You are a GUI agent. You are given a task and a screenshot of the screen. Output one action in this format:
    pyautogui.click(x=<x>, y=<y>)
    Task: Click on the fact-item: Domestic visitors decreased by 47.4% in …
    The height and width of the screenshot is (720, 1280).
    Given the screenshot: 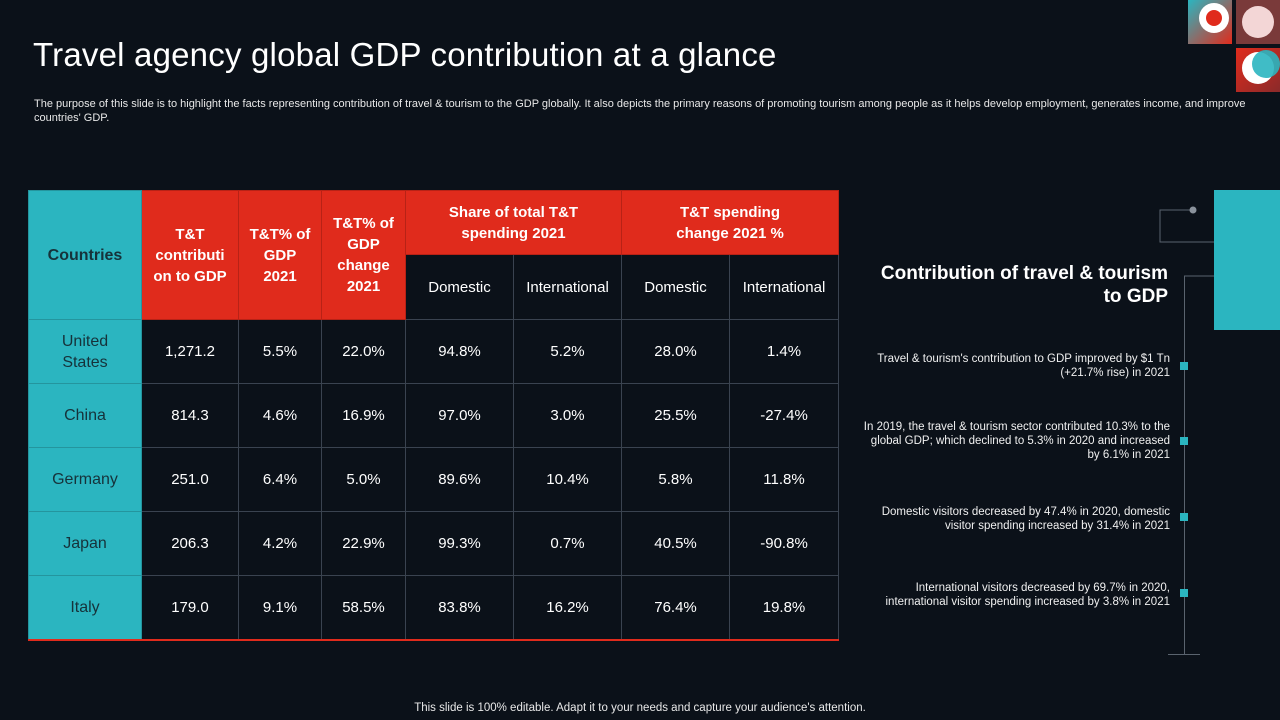 What is the action you would take?
    pyautogui.click(x=1025, y=519)
    